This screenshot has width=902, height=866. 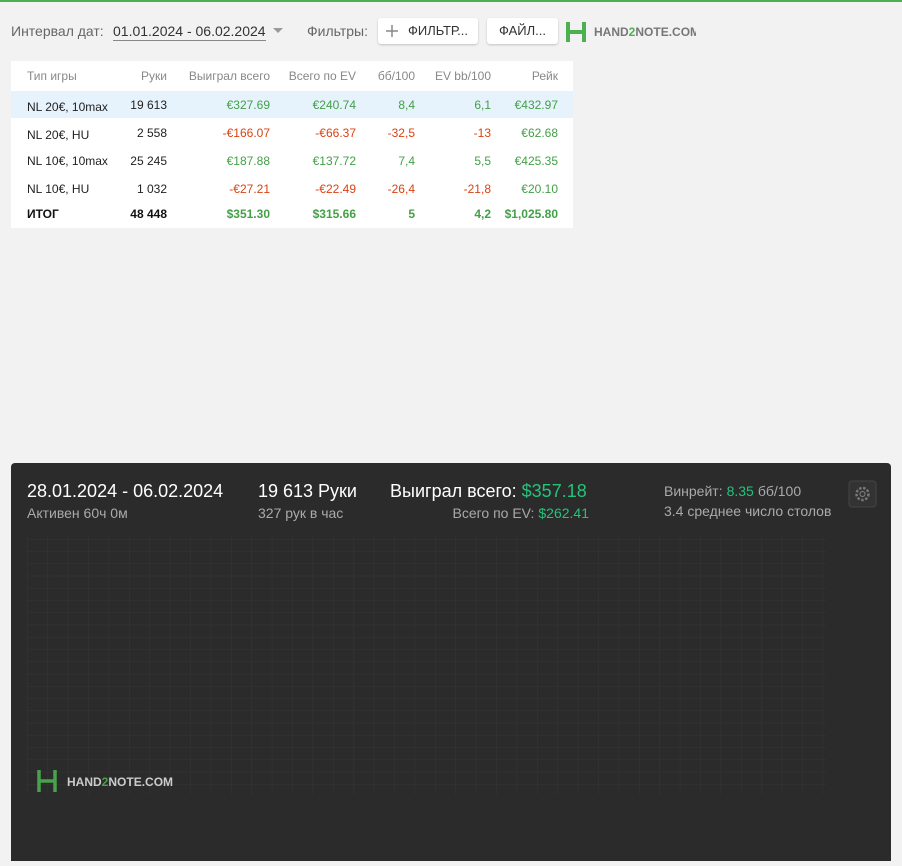 I want to click on game-type: NL 10€, 10max, so click(x=67, y=161).